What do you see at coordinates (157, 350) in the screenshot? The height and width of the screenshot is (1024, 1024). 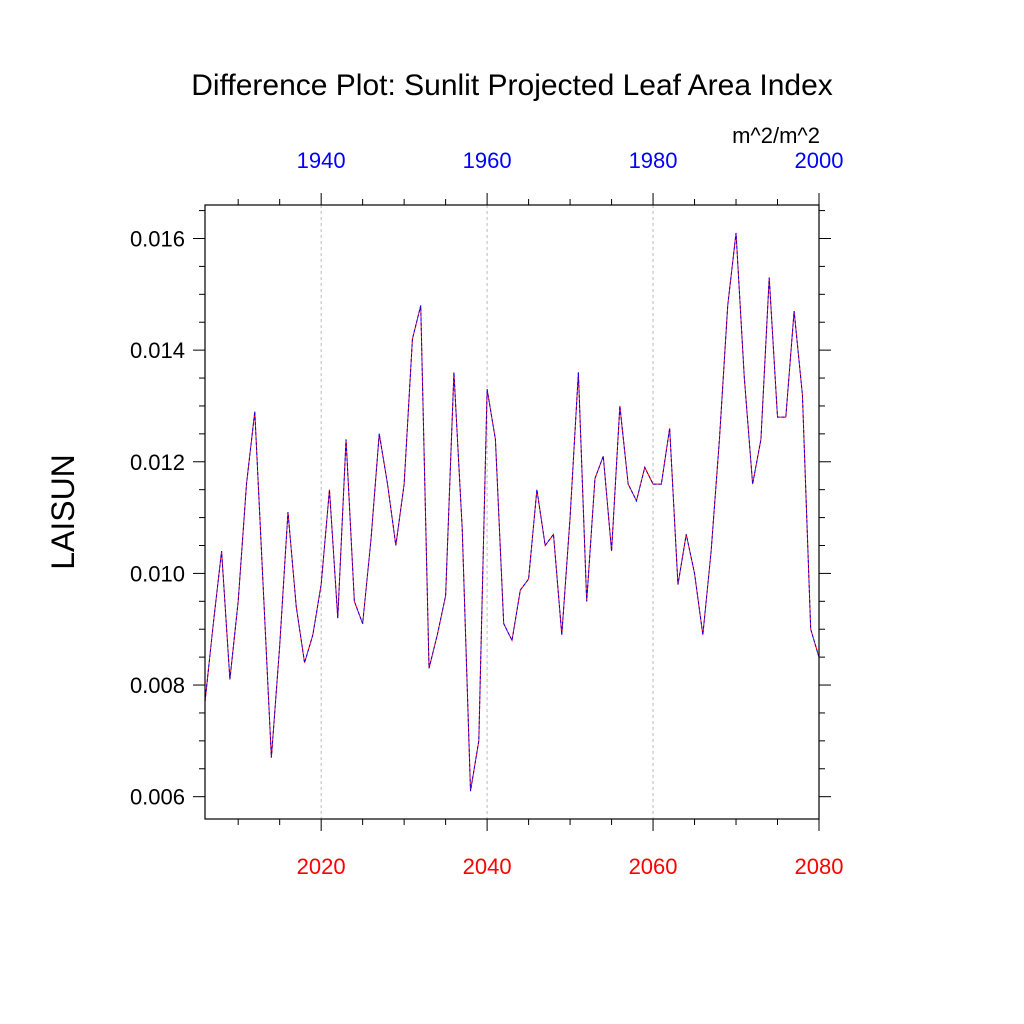 I see `y-tick-label: 0.014` at bounding box center [157, 350].